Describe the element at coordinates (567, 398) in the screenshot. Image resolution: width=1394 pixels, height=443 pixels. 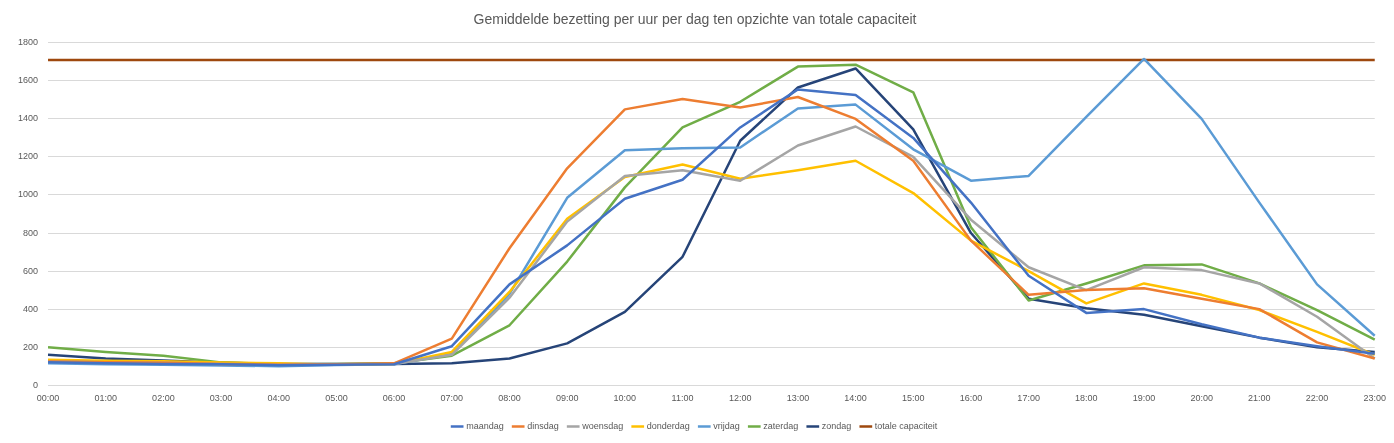
I see `x-tick-label: 09:00` at that location.